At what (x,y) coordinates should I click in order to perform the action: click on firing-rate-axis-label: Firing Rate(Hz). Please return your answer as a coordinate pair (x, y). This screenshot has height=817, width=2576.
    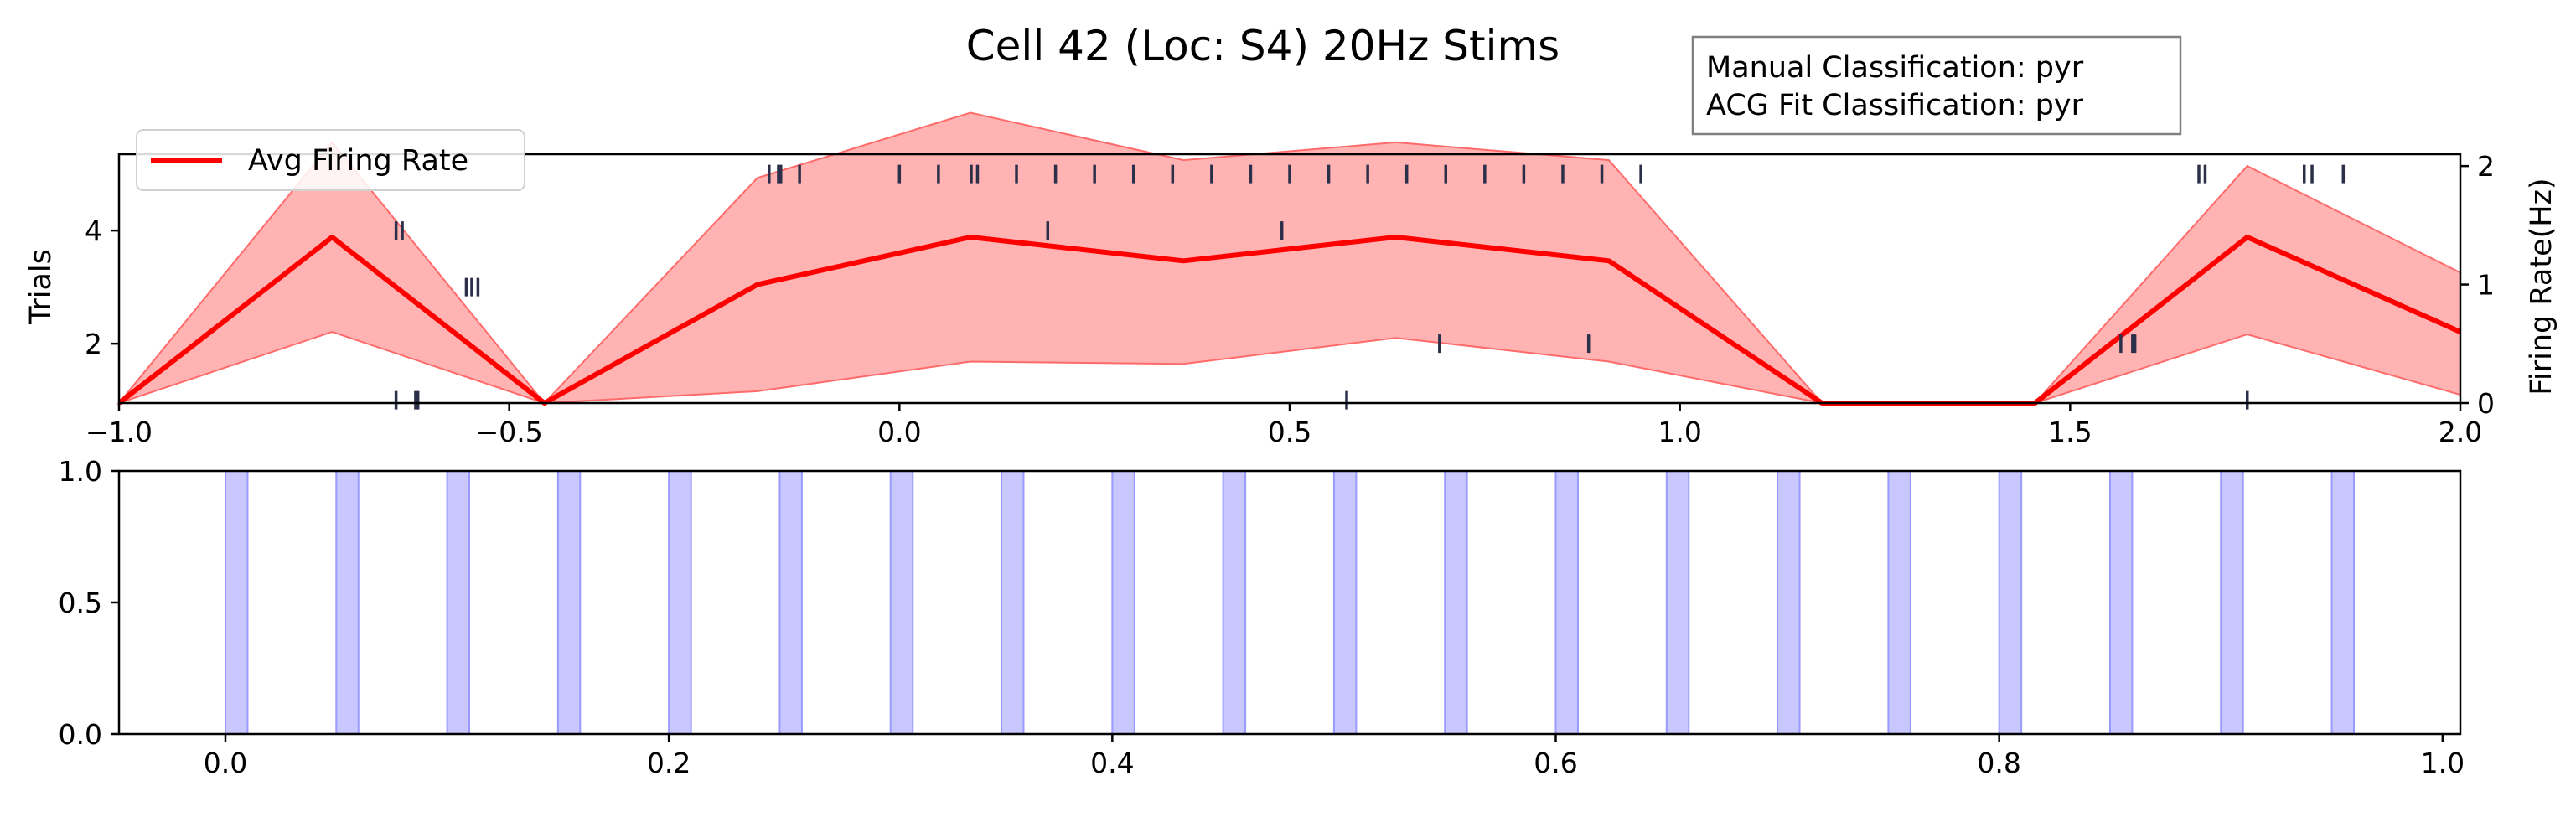
    Looking at the image, I should click on (2541, 286).